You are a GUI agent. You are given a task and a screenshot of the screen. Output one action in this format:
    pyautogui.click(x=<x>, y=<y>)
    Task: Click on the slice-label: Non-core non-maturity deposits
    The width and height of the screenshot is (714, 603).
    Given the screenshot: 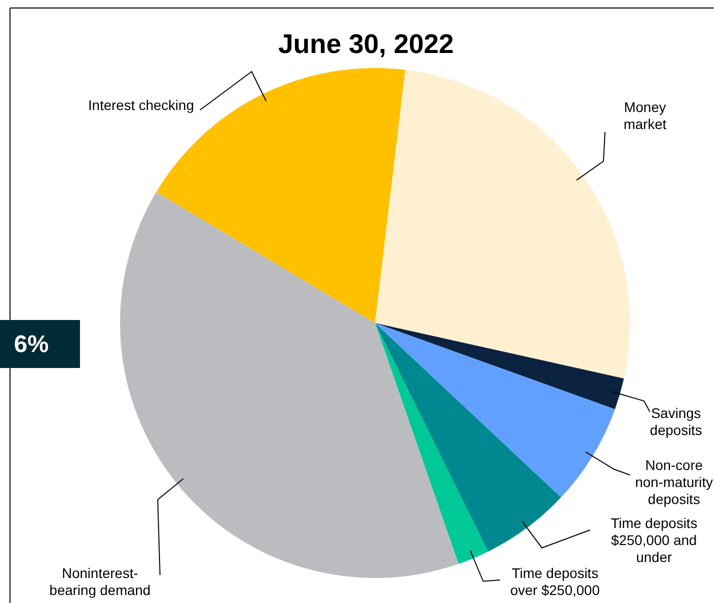 What is the action you would take?
    pyautogui.click(x=674, y=482)
    